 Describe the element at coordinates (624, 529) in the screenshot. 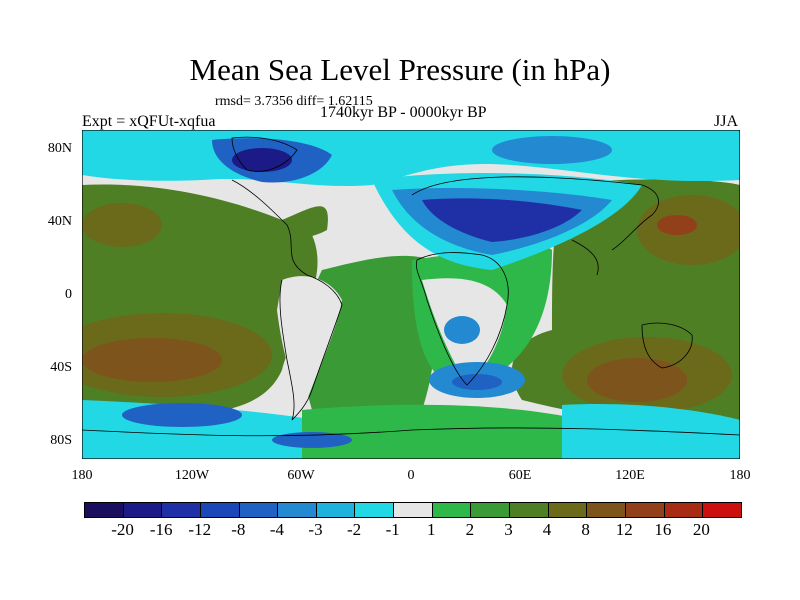

I see `colorbar-label: 12` at that location.